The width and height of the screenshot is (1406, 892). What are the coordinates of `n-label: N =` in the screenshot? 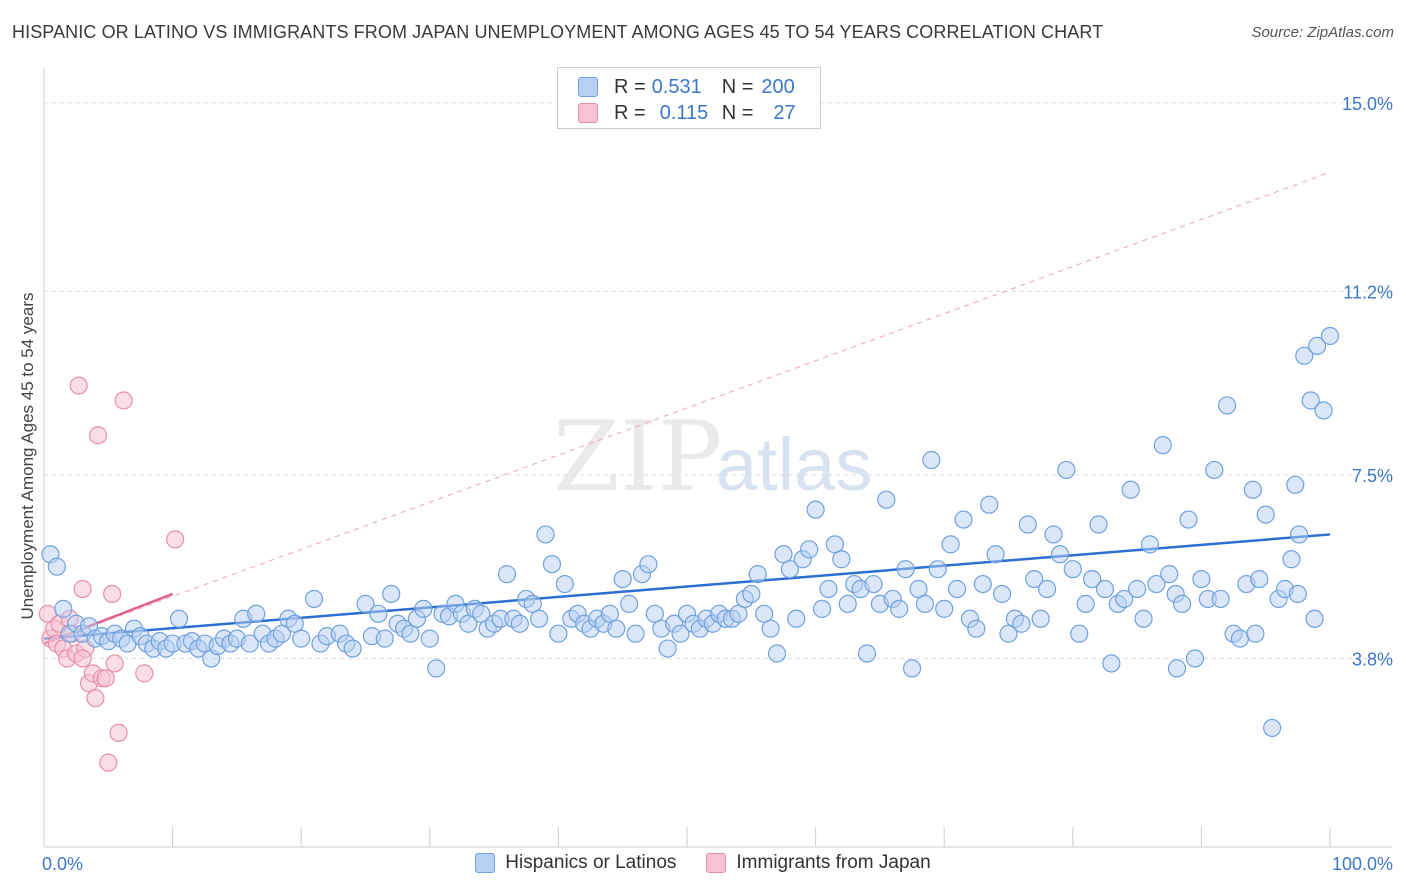 It's located at (737, 112).